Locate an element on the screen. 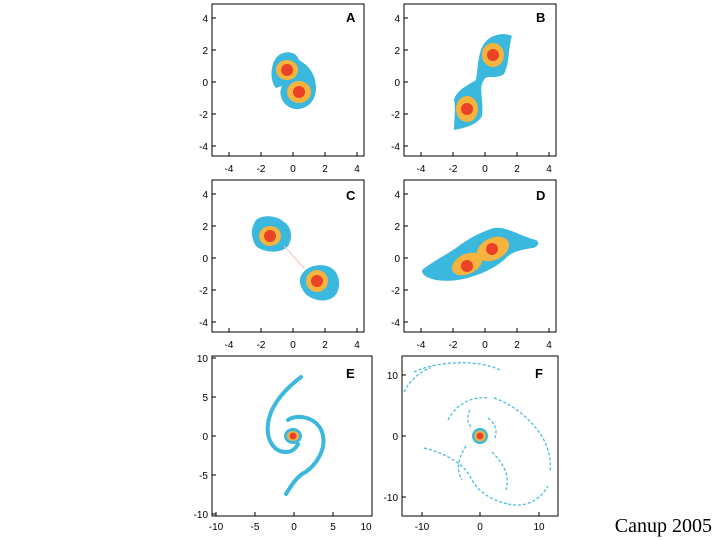  panel-f: F -10 0 10 10 0 -10 is located at coordinates (471, 444).